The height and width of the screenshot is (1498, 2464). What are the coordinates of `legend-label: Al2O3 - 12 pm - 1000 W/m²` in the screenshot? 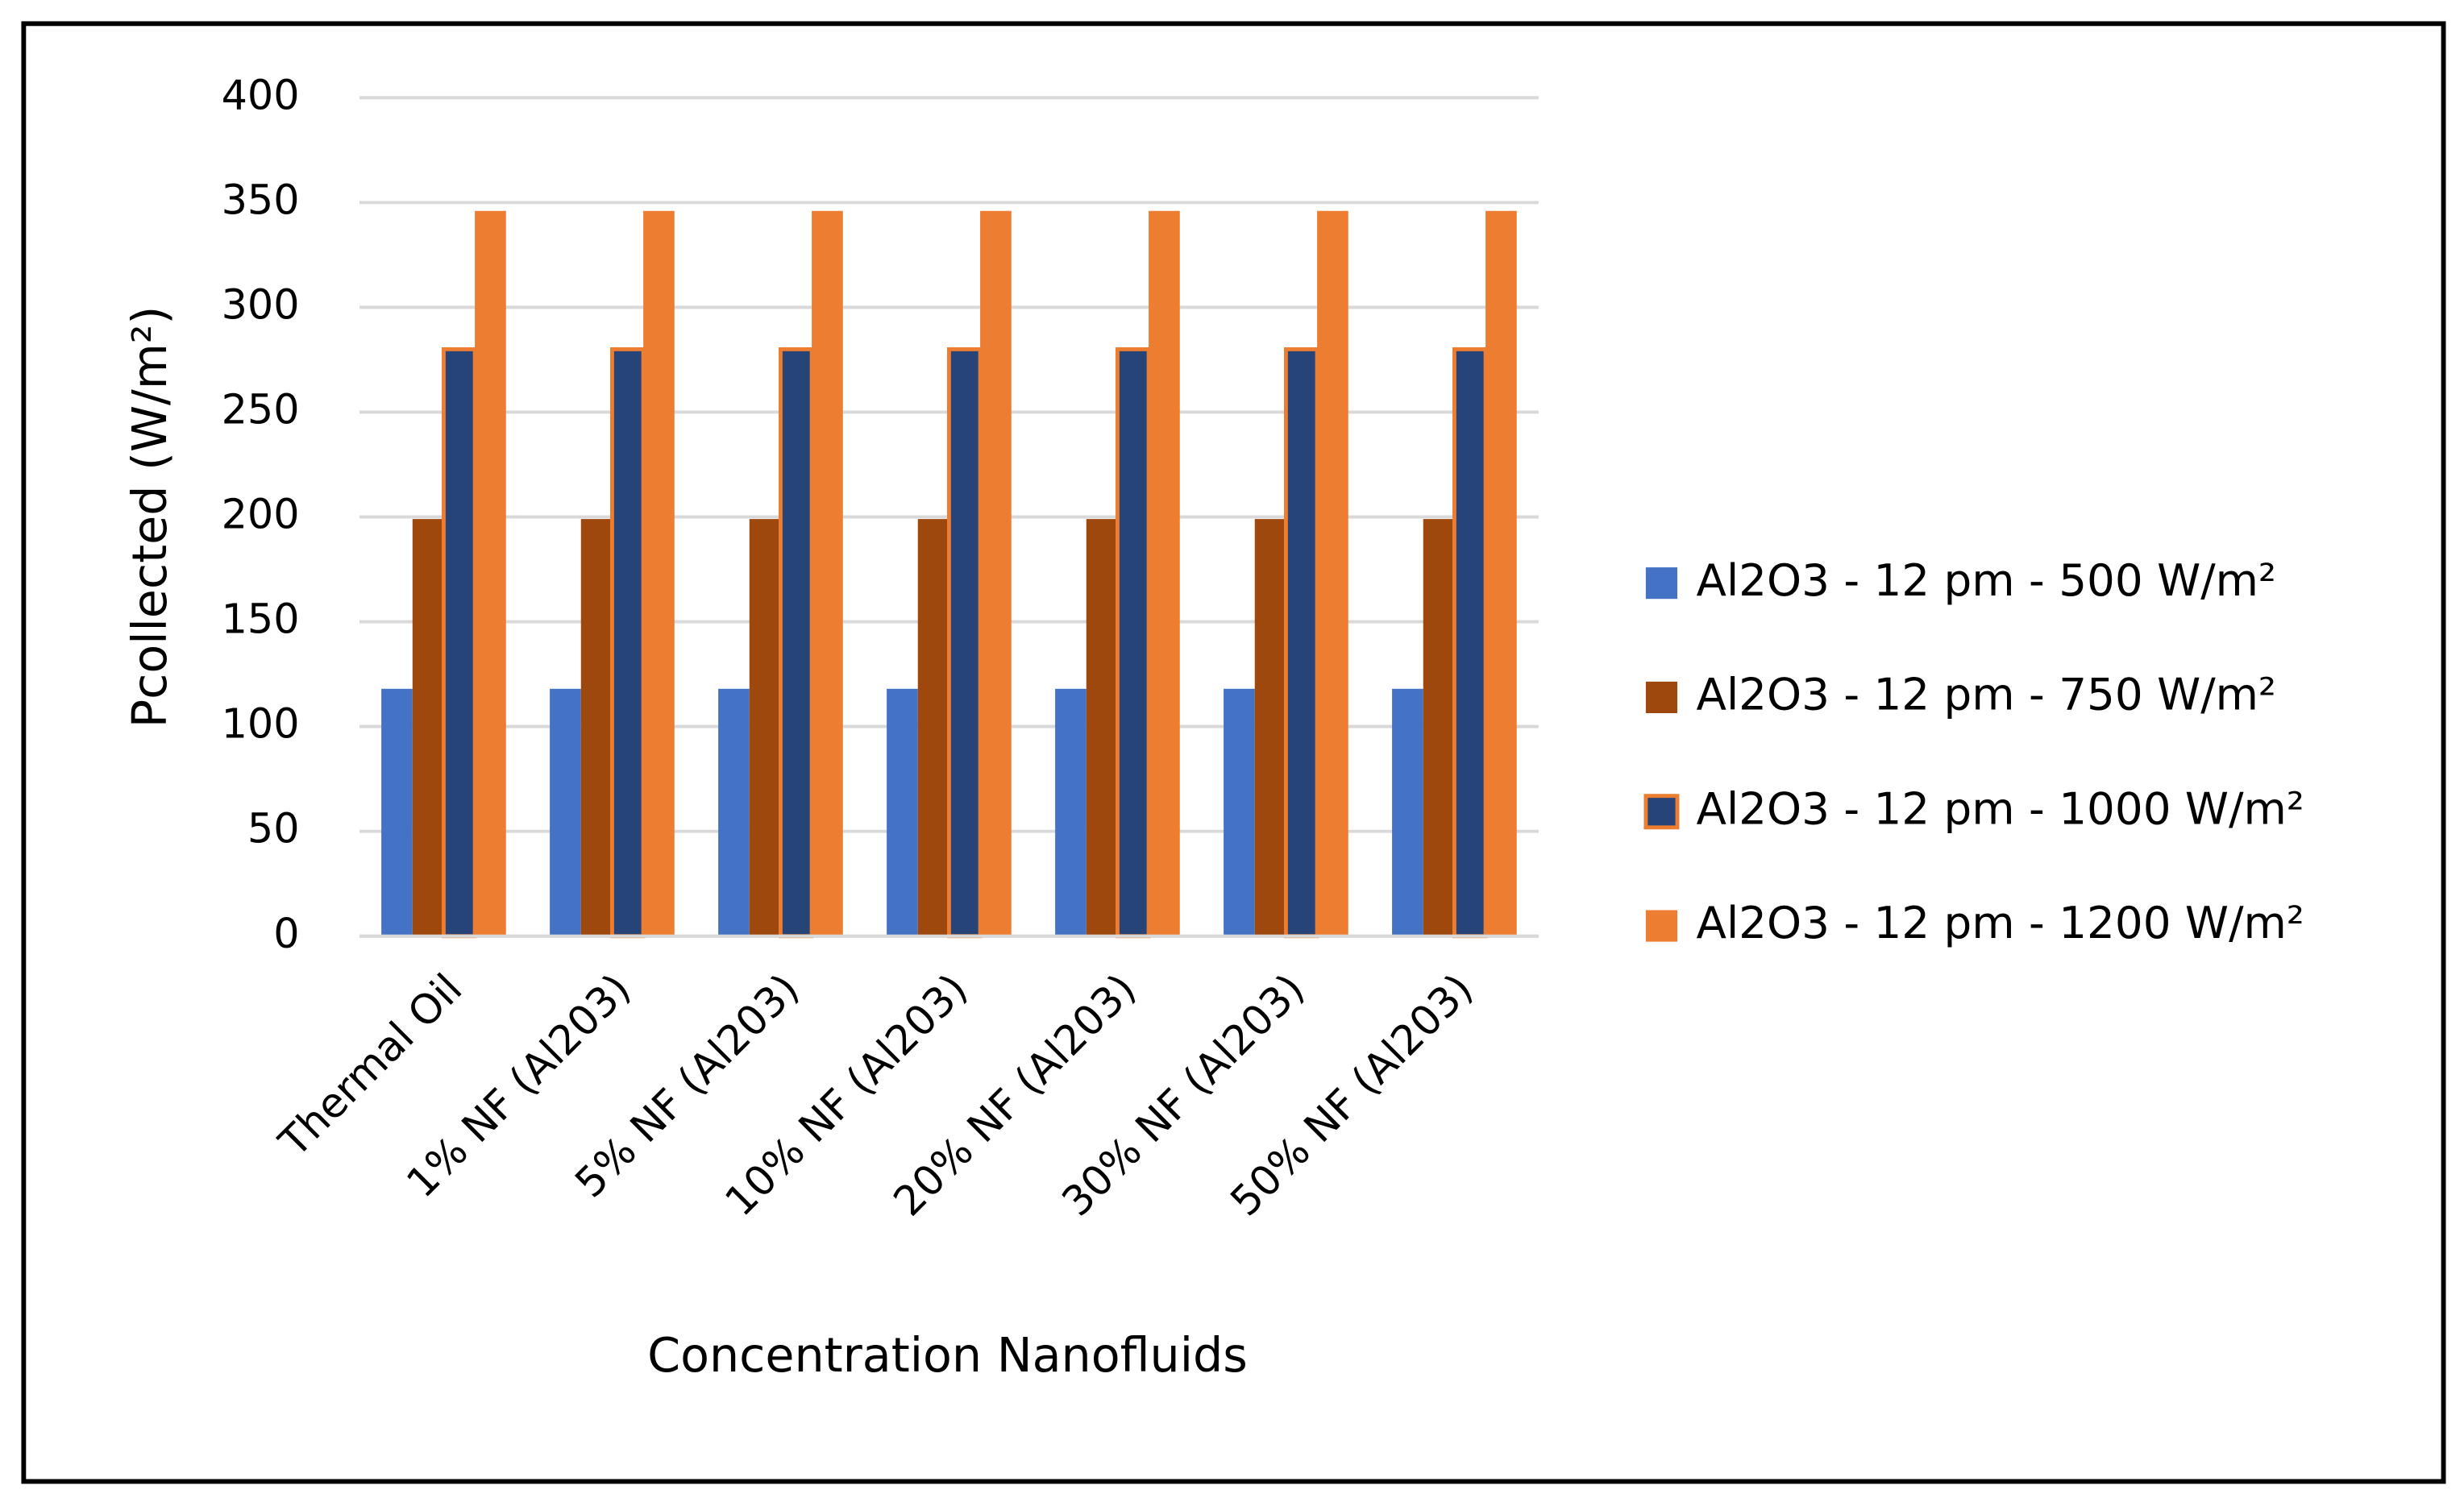 It's located at (2000, 808).